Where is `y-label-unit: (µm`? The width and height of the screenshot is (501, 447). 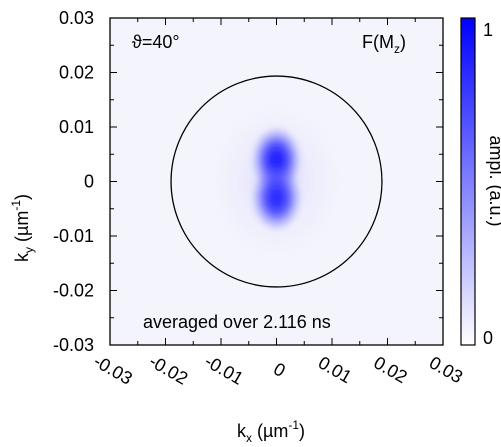
y-label-unit: (µm is located at coordinates (22, 229).